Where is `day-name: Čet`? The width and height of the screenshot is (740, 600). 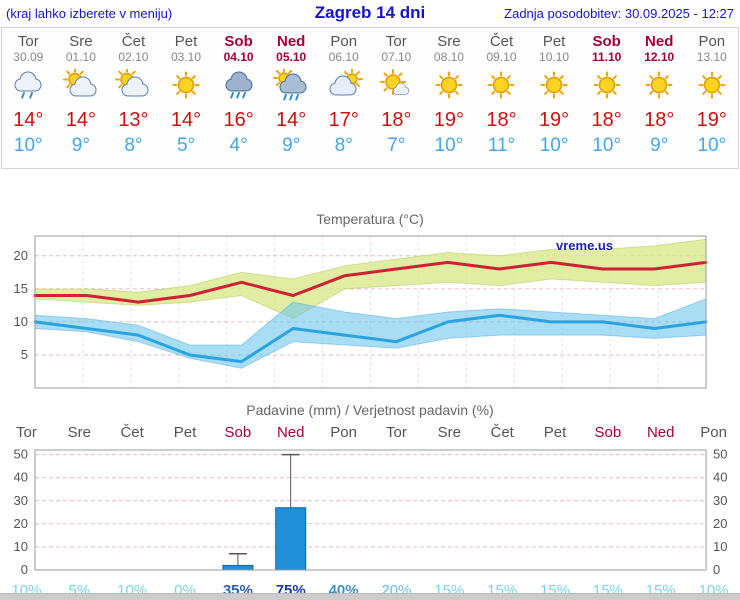
day-name: Čet is located at coordinates (133, 41).